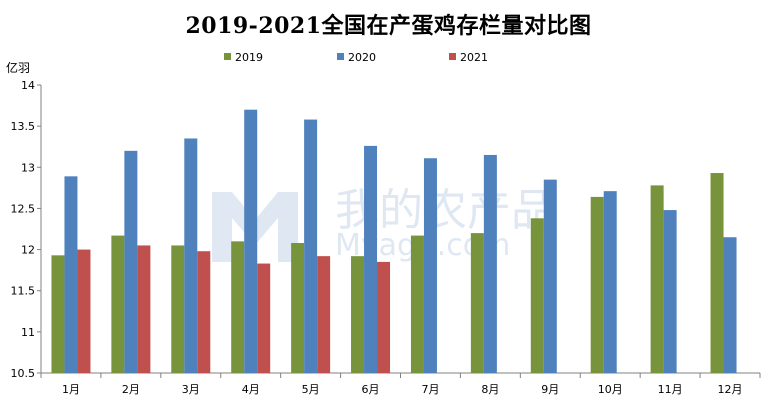 This screenshot has width=777, height=410. I want to click on x-tick-label: 12月, so click(730, 389).